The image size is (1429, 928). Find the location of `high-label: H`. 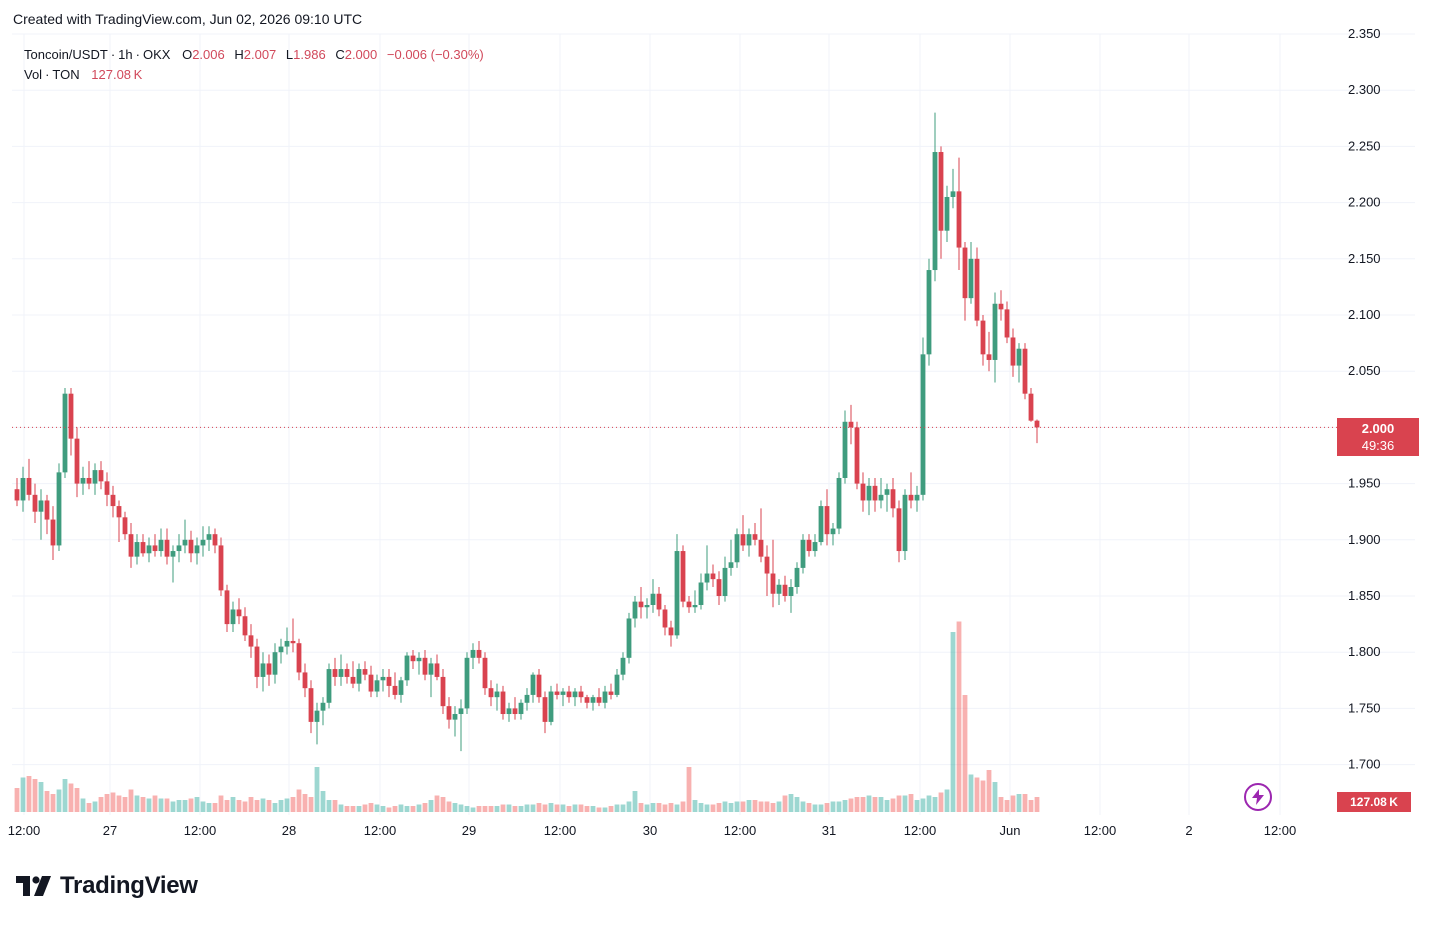

high-label: H is located at coordinates (239, 54).